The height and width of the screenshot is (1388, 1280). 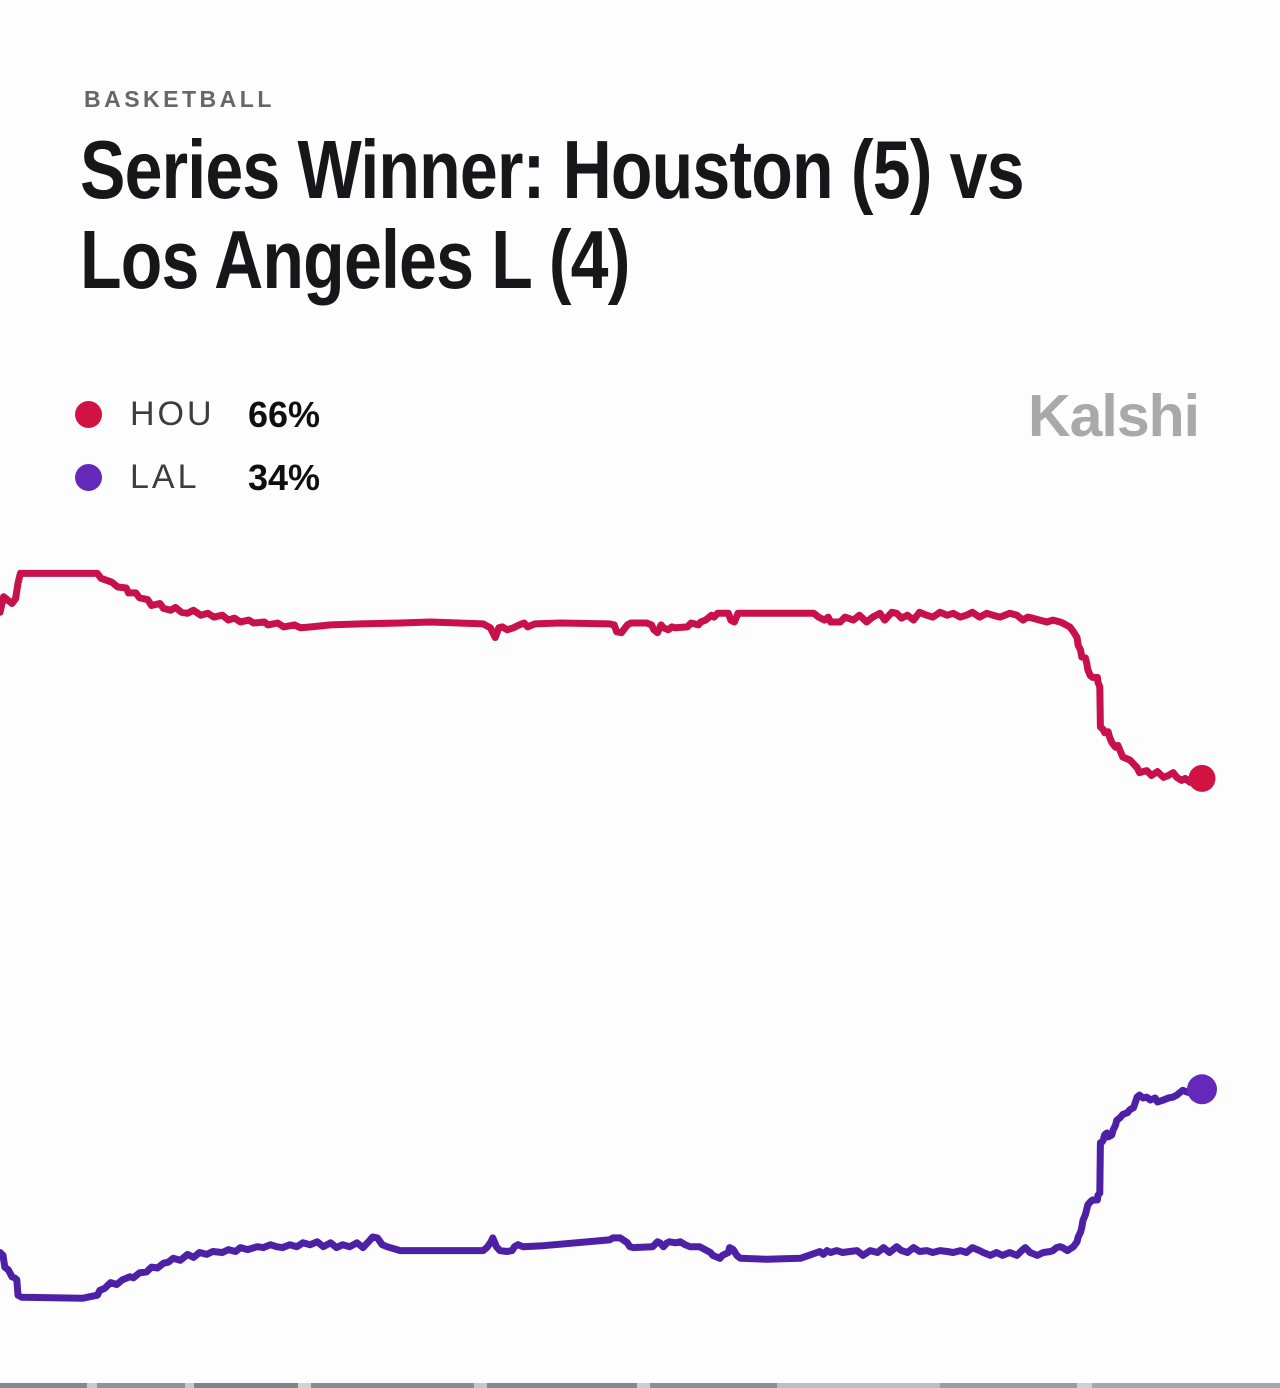 What do you see at coordinates (284, 414) in the screenshot?
I see `hou-probability: 66%` at bounding box center [284, 414].